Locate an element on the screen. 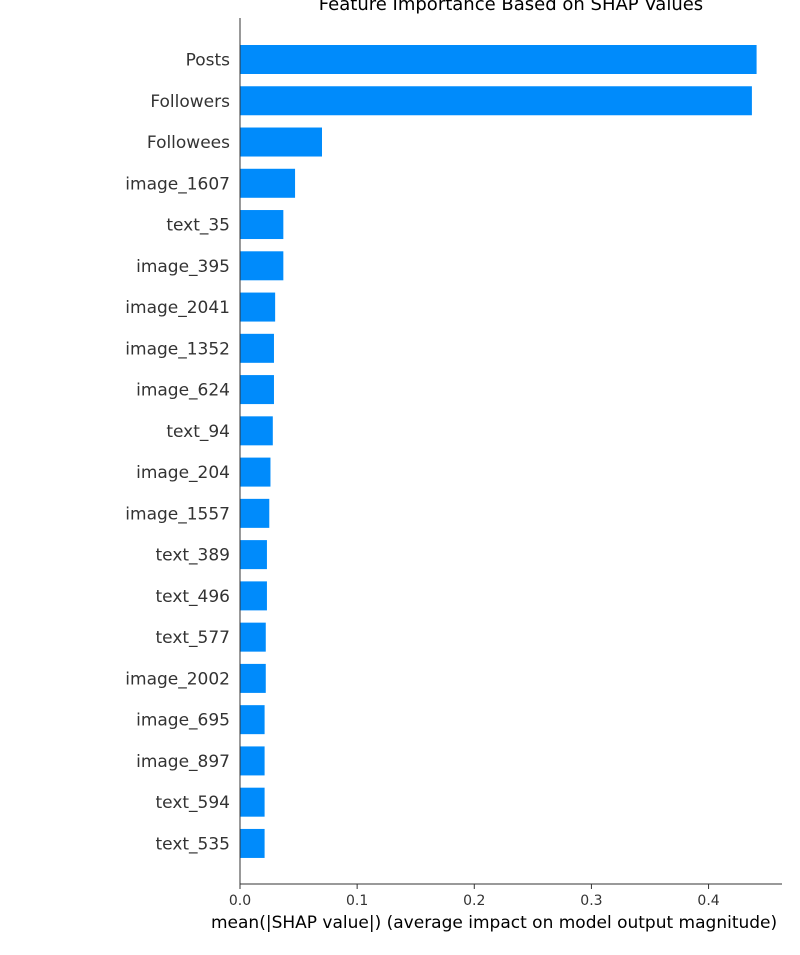  y-tick-label: text_94 is located at coordinates (198, 432).